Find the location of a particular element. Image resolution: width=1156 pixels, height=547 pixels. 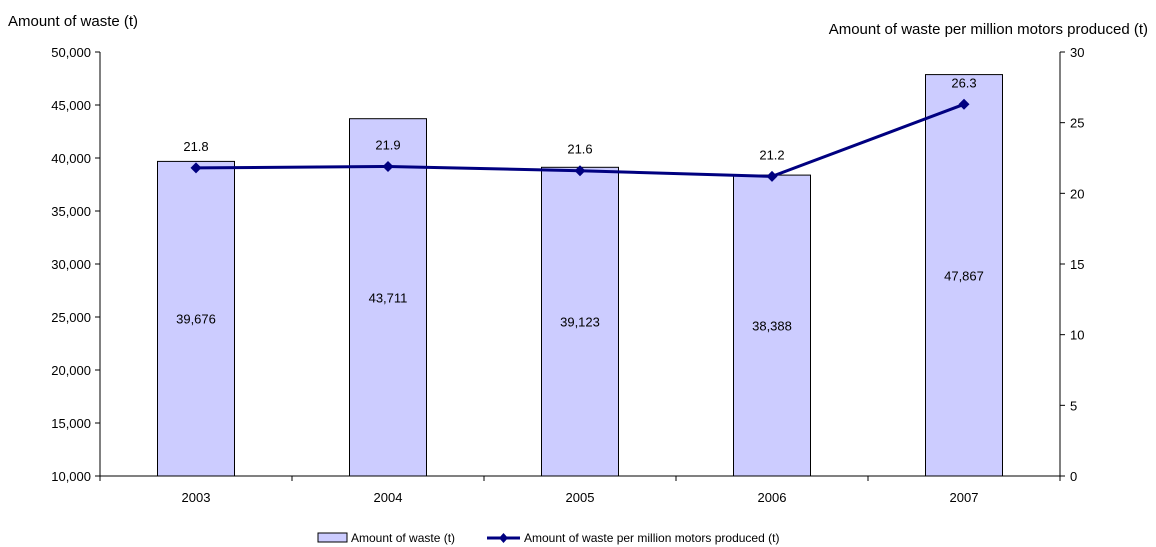

bar-value-label-2006: 38,388 is located at coordinates (772, 326).